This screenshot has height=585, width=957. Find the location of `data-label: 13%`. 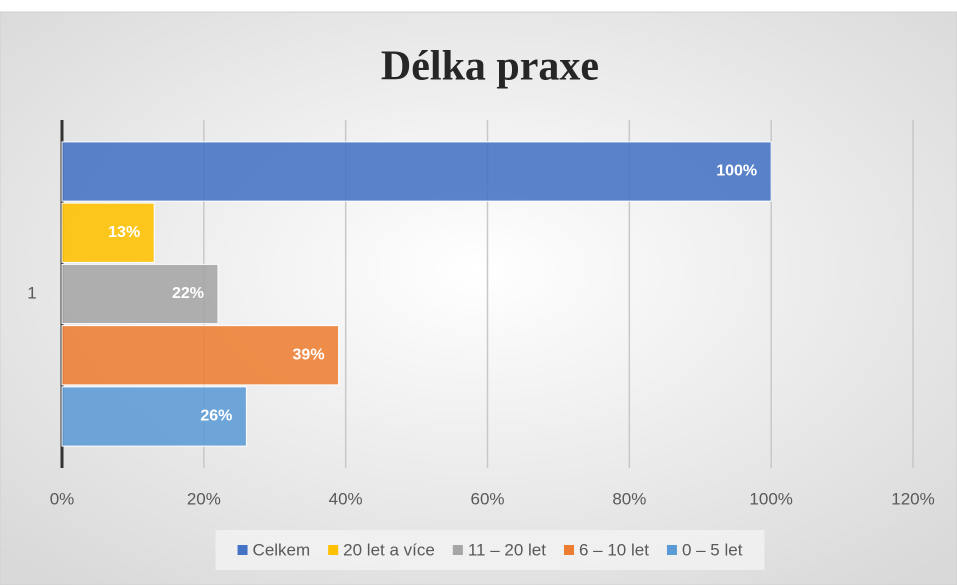

data-label: 13% is located at coordinates (124, 232).